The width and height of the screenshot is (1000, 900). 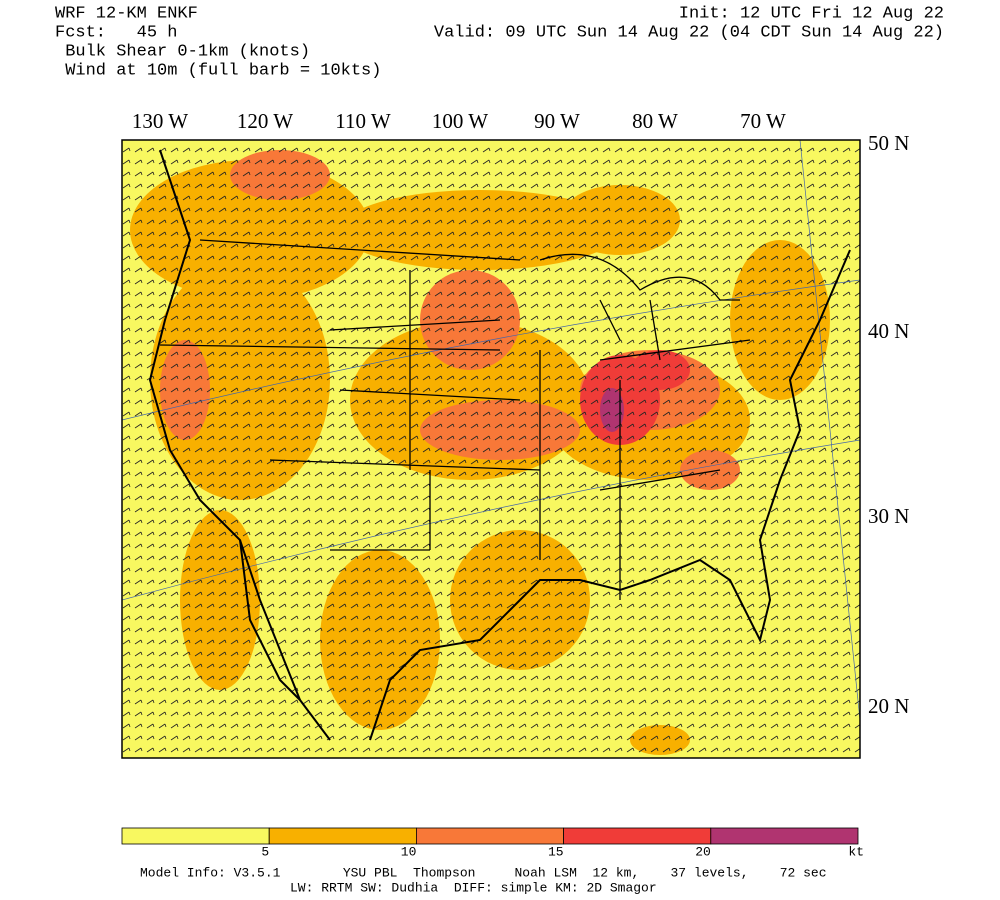 What do you see at coordinates (811, 13) in the screenshot?
I see `header-line: Init: 12 UTC Fri 12 Aug 22` at bounding box center [811, 13].